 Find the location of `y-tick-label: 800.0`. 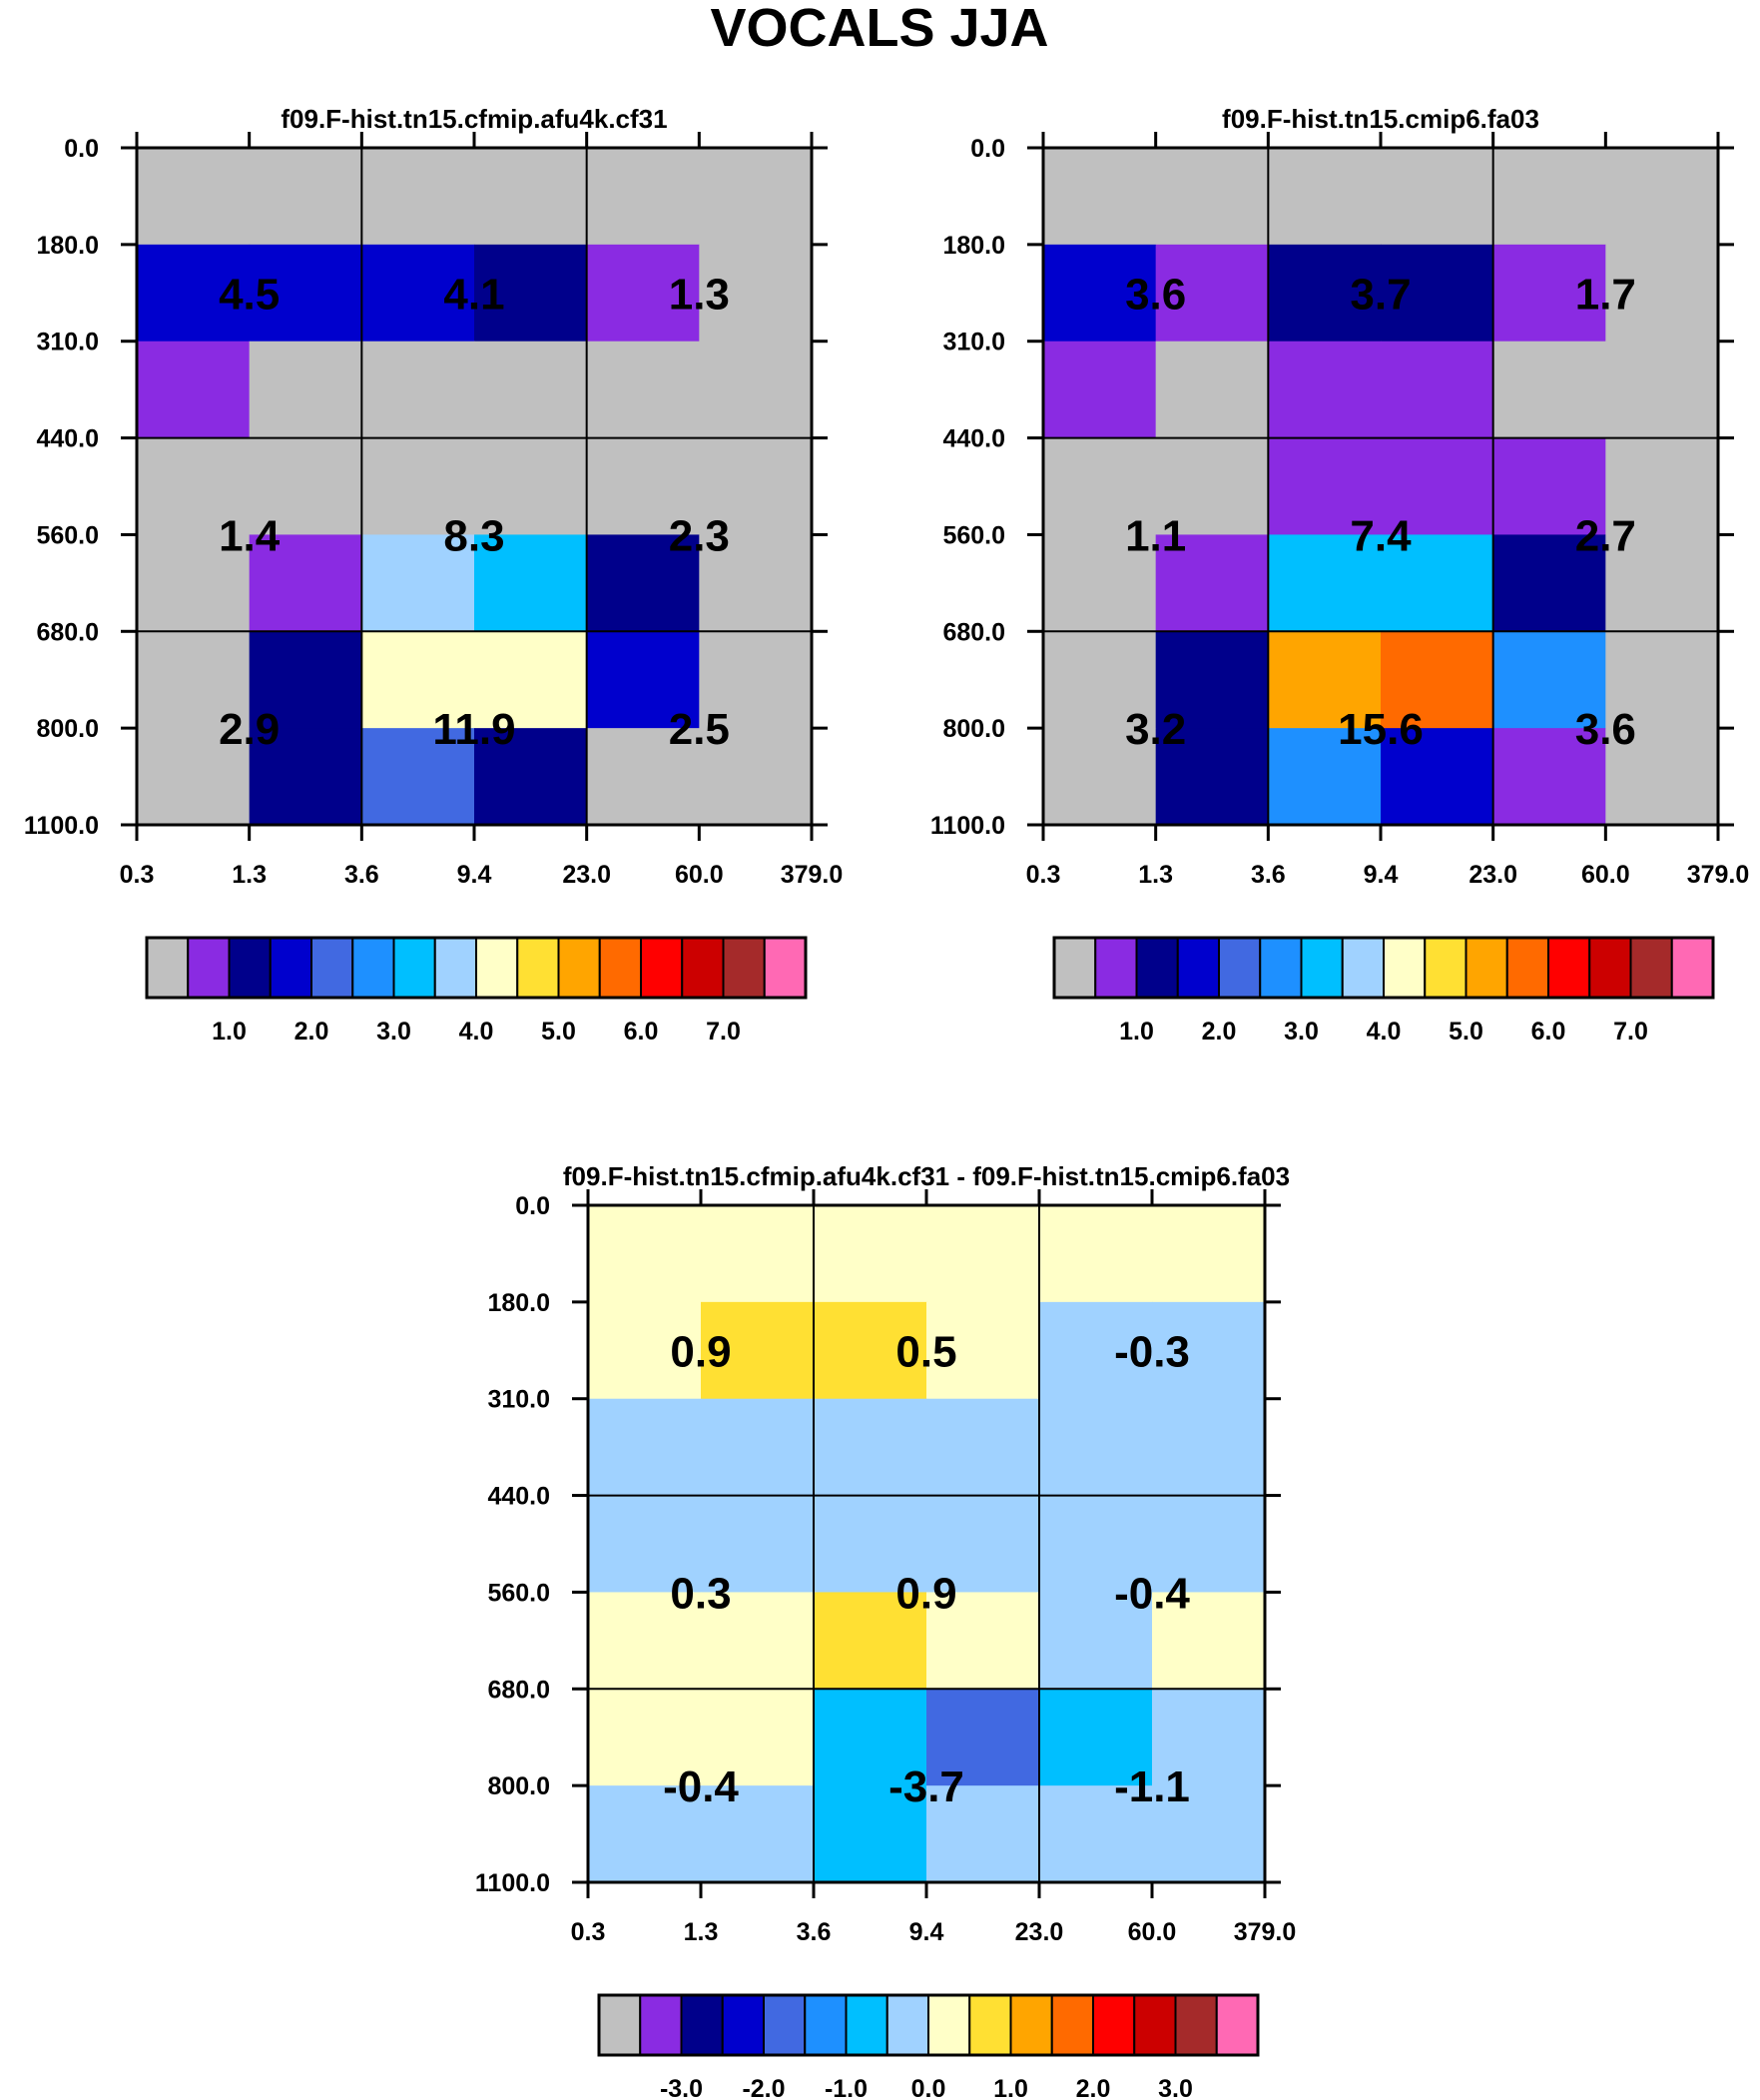

y-tick-label: 800.0 is located at coordinates (973, 729).